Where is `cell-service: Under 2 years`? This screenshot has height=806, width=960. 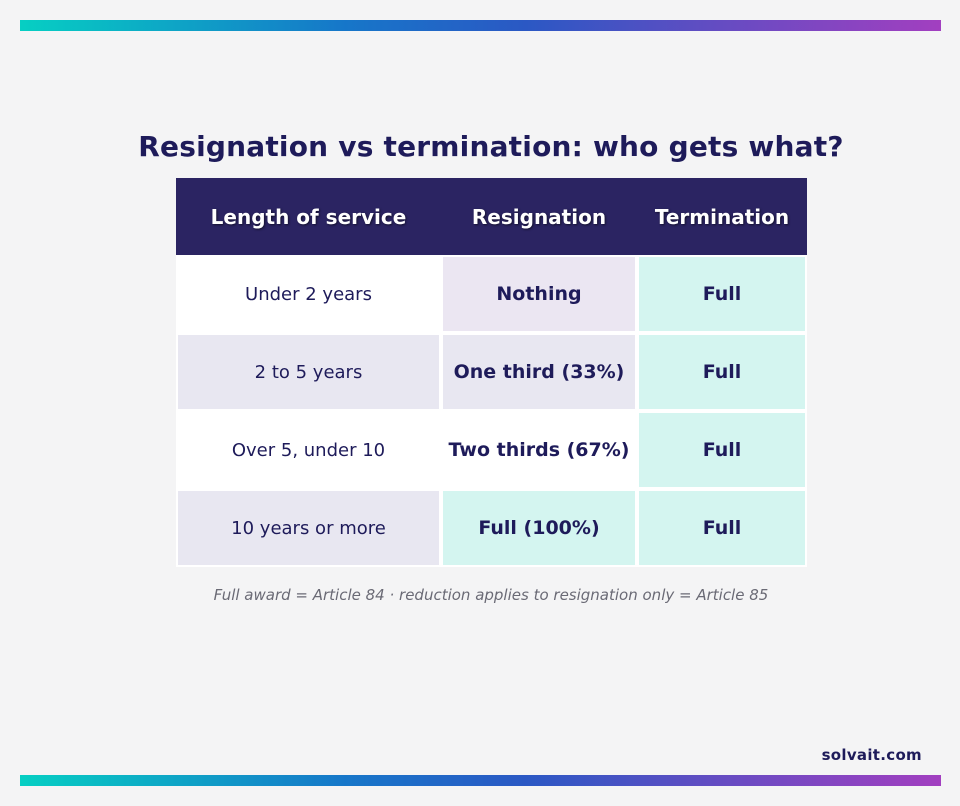 cell-service: Under 2 years is located at coordinates (308, 294).